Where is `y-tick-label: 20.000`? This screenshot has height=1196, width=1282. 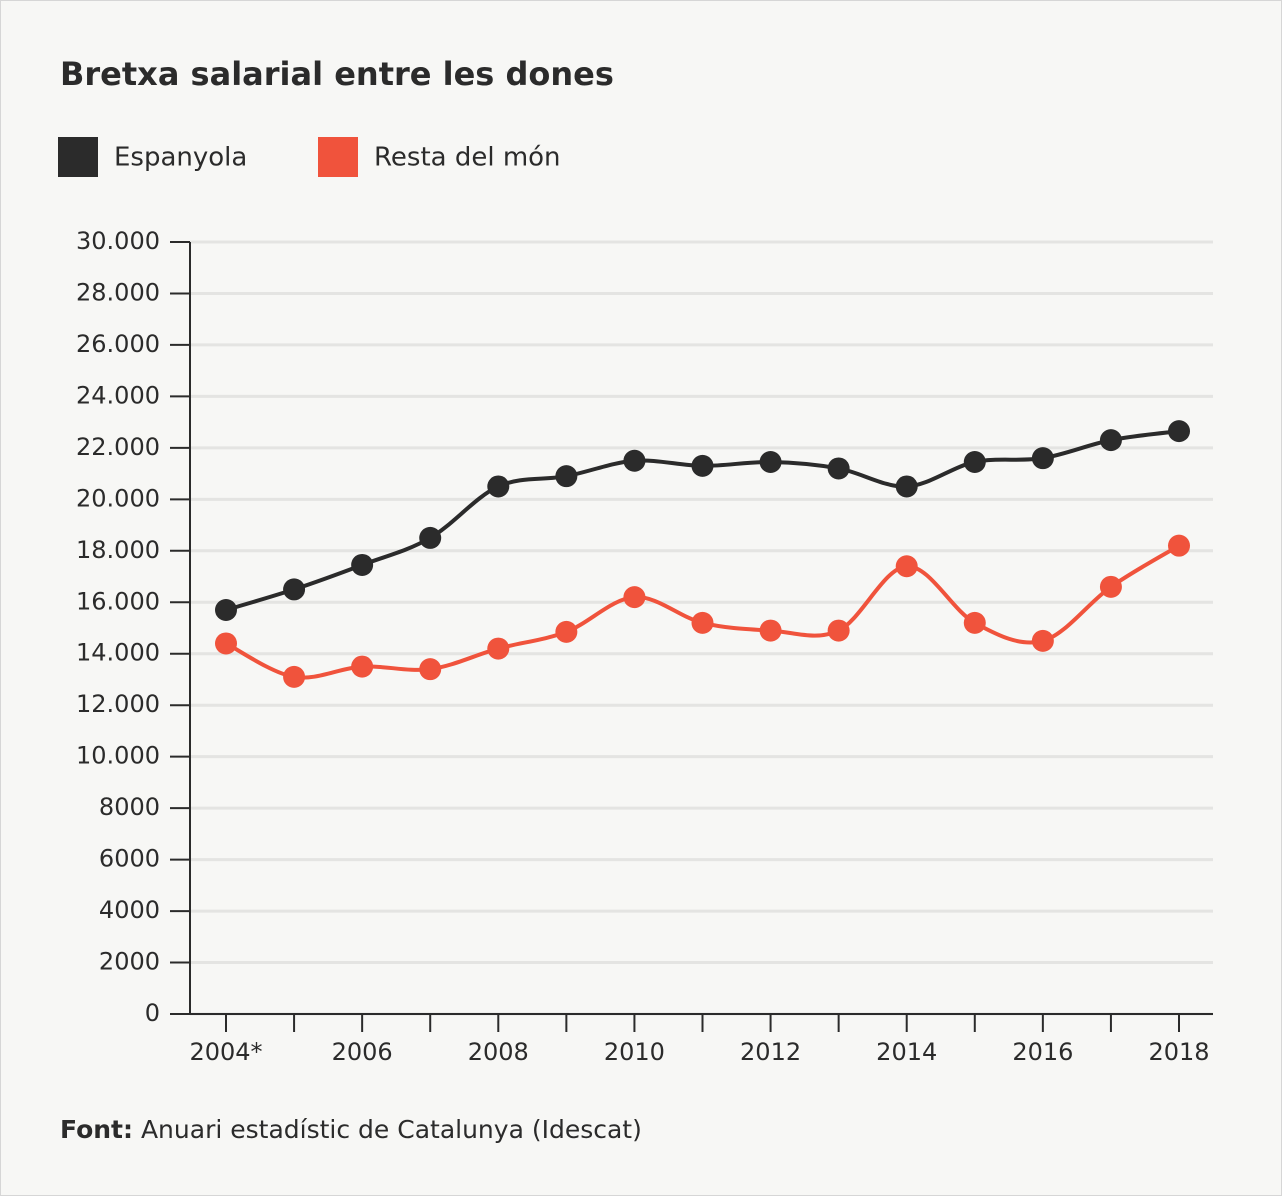
y-tick-label: 20.000 is located at coordinates (118, 498).